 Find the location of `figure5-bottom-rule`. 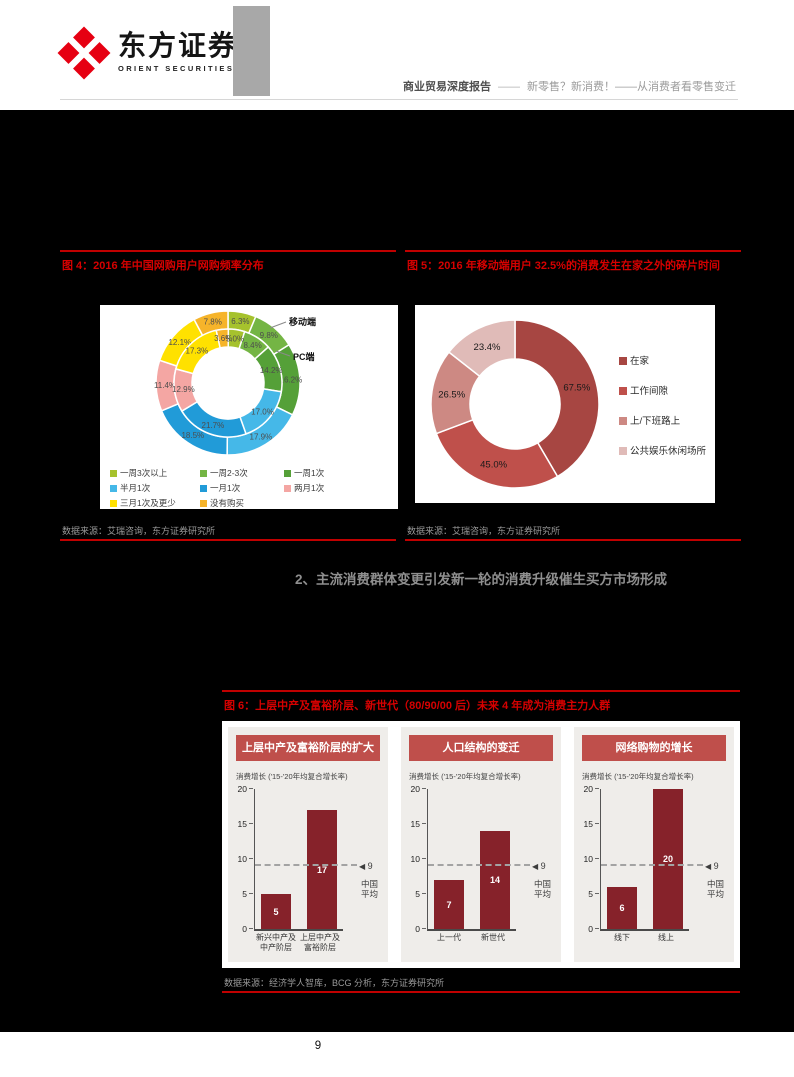

figure5-bottom-rule is located at coordinates (573, 540).